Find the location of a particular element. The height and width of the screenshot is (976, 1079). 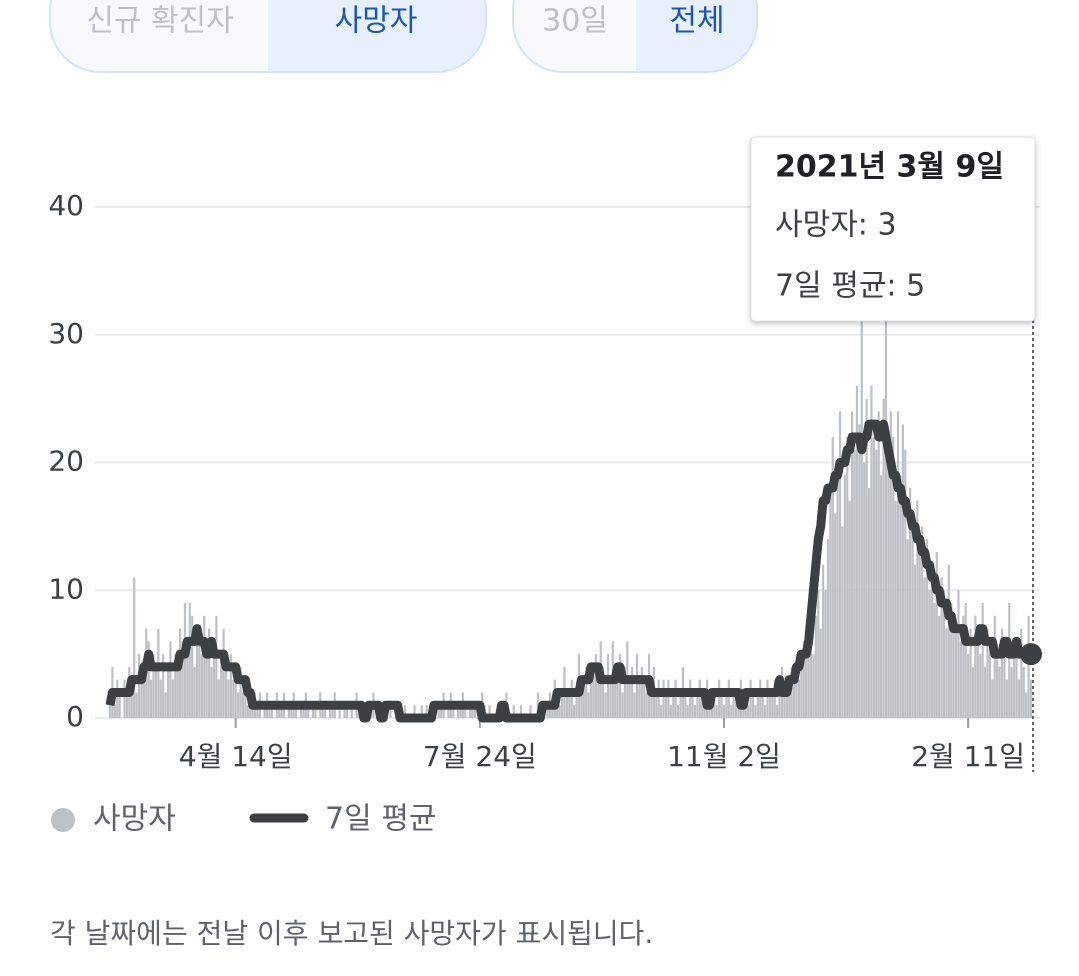

hover-point is located at coordinates (1031, 654).